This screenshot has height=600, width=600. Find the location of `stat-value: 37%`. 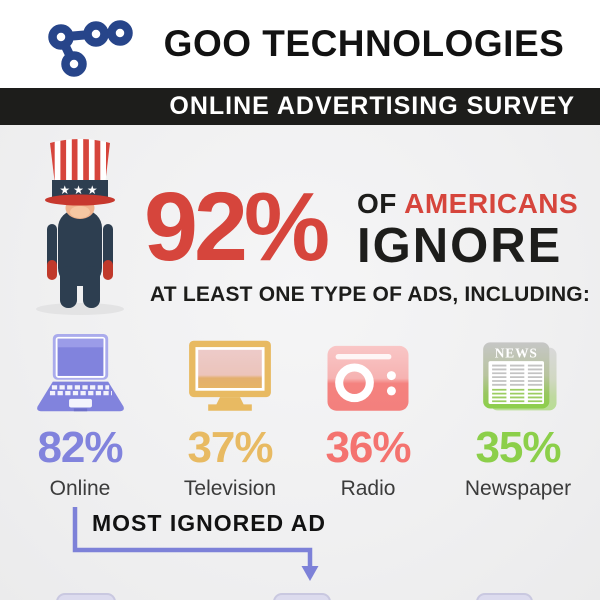

stat-value: 37% is located at coordinates (230, 447).